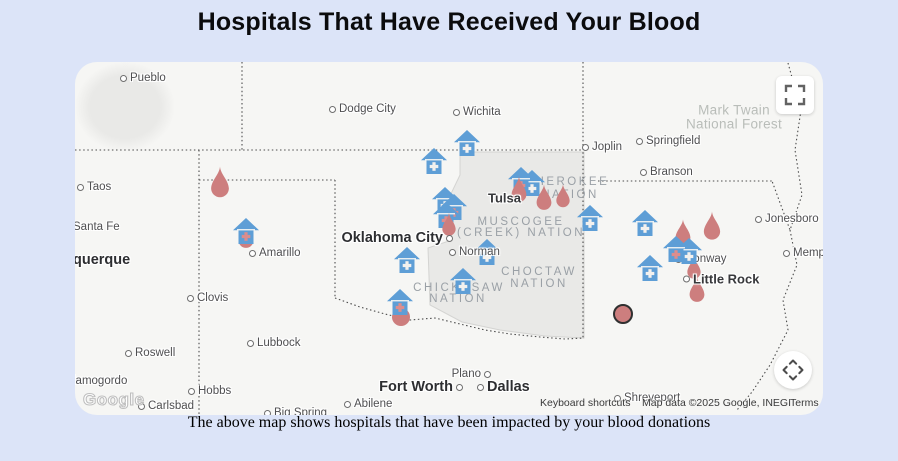  I want to click on city-name: Abilene, so click(373, 404).